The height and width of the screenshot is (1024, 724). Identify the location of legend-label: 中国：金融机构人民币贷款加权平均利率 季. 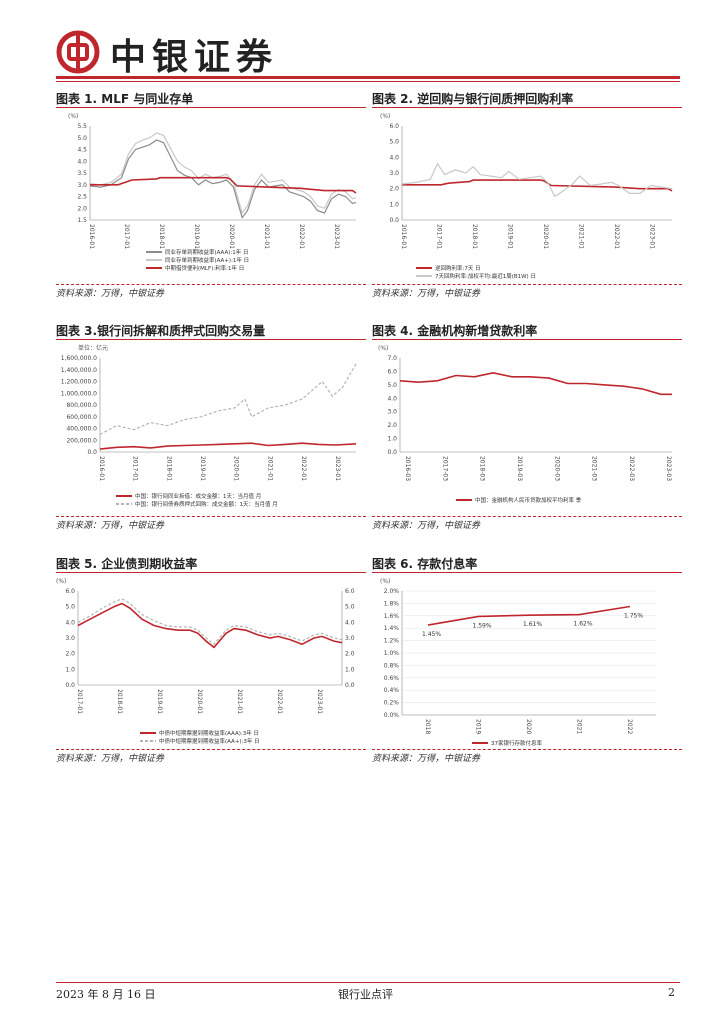
(528, 500).